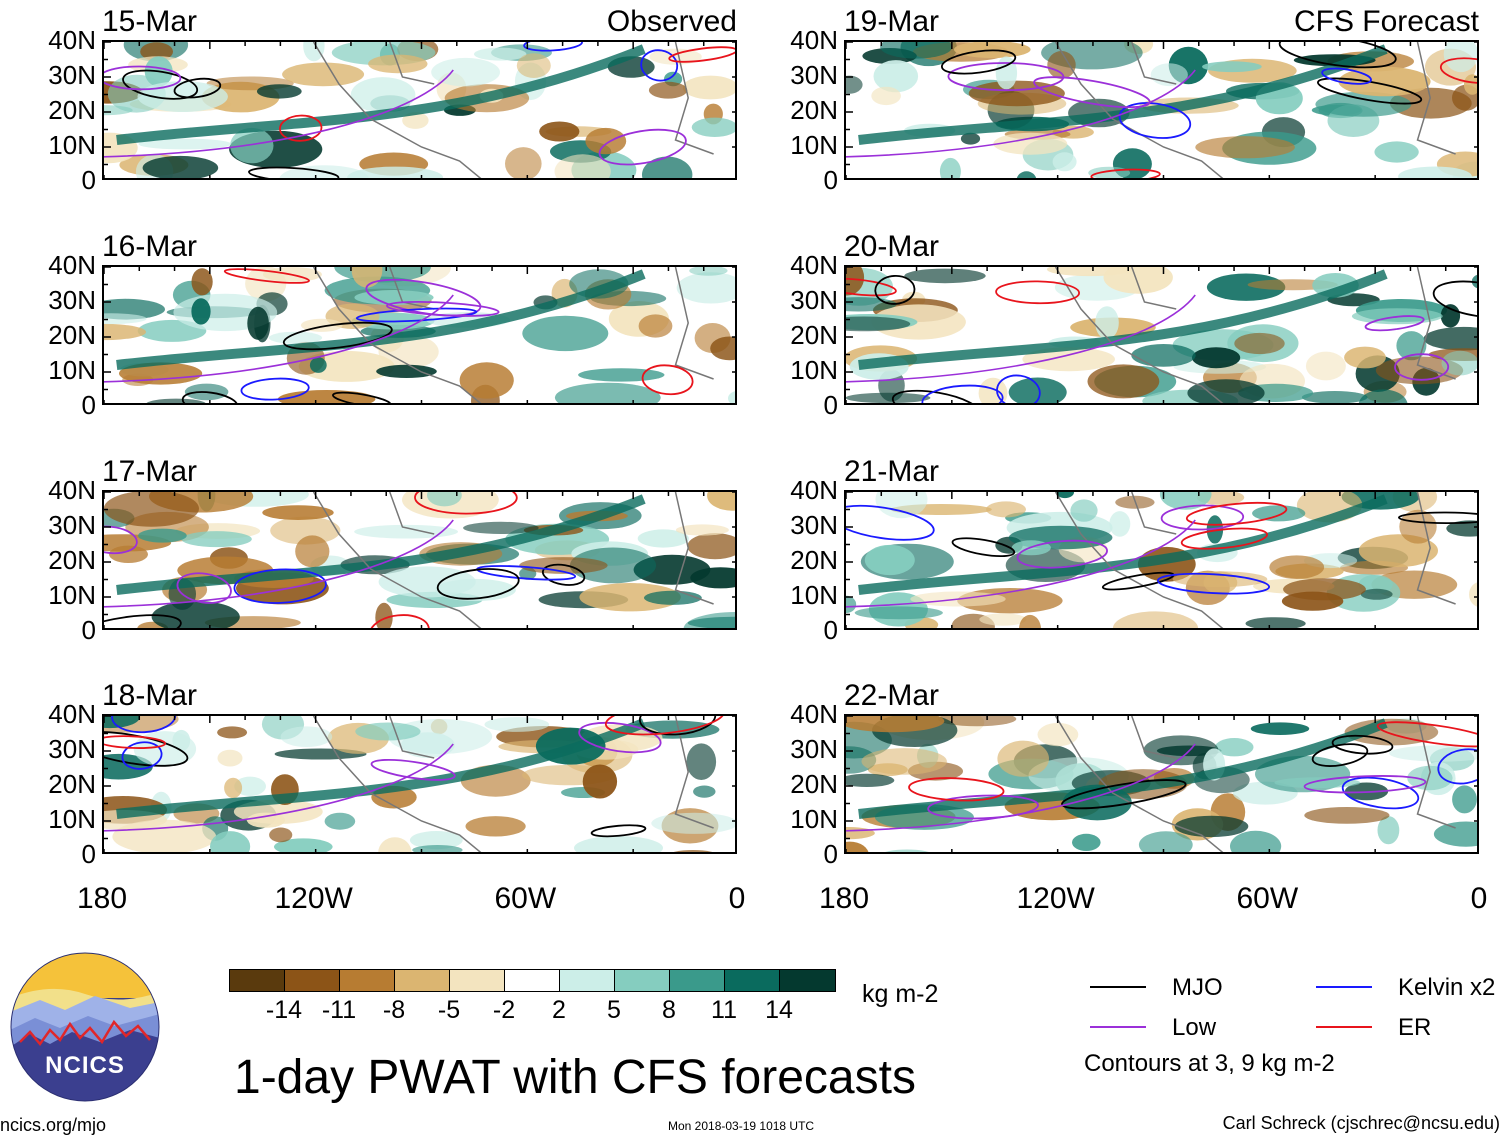 The width and height of the screenshot is (1510, 1141). What do you see at coordinates (284, 1010) in the screenshot?
I see `colorbar-label: -14` at bounding box center [284, 1010].